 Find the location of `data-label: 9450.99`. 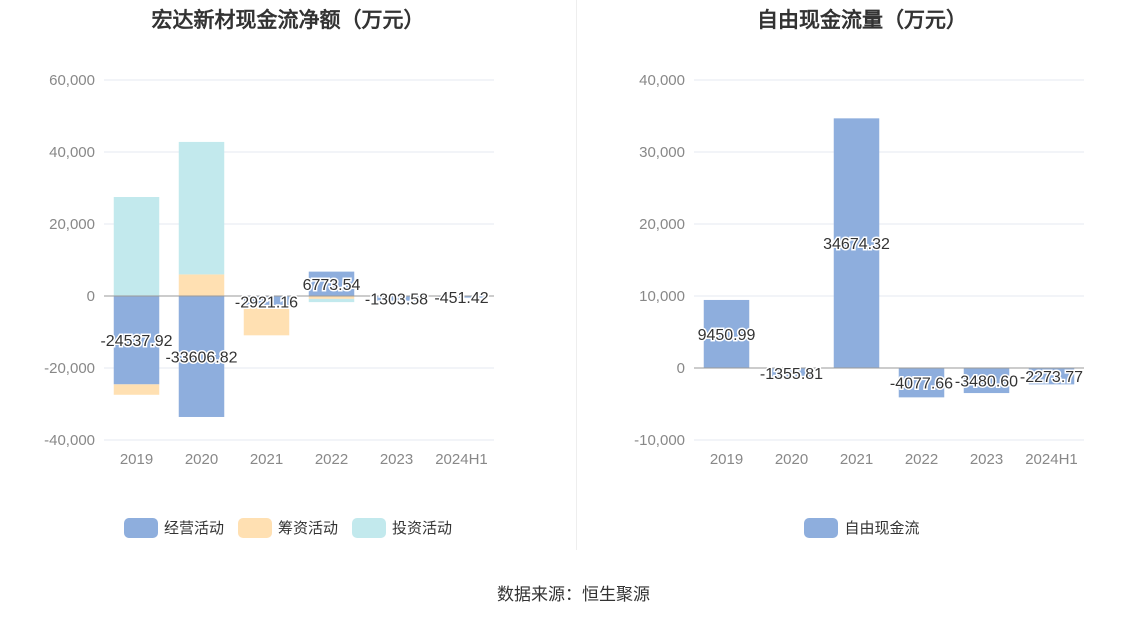

data-label: 9450.99 is located at coordinates (727, 335).